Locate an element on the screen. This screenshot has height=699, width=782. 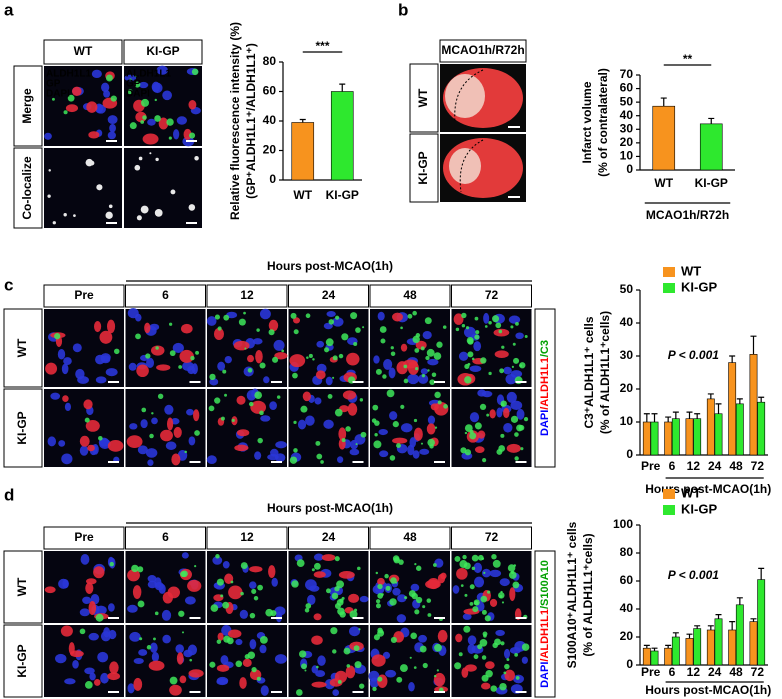
row-box is located at coordinates (28, 106).